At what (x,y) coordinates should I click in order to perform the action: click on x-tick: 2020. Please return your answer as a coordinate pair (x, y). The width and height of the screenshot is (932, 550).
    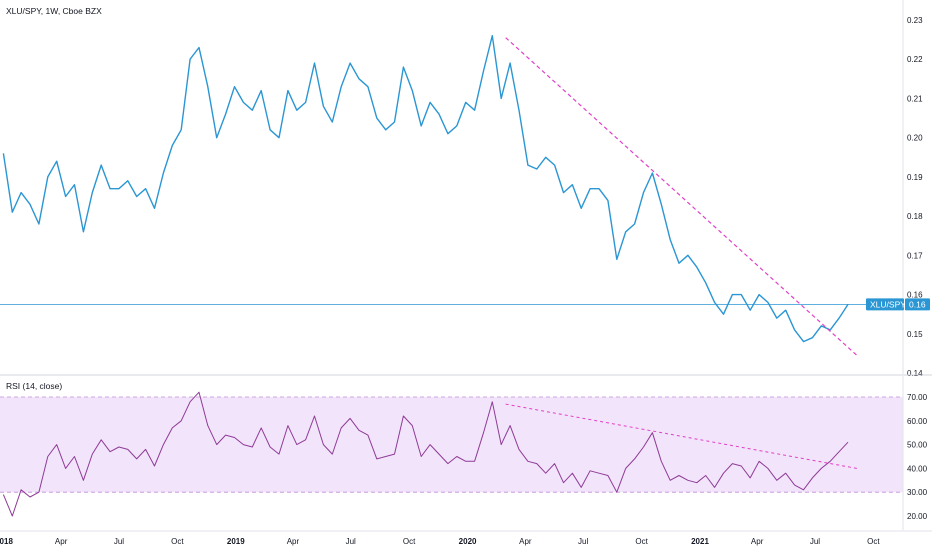
    Looking at the image, I should click on (468, 541).